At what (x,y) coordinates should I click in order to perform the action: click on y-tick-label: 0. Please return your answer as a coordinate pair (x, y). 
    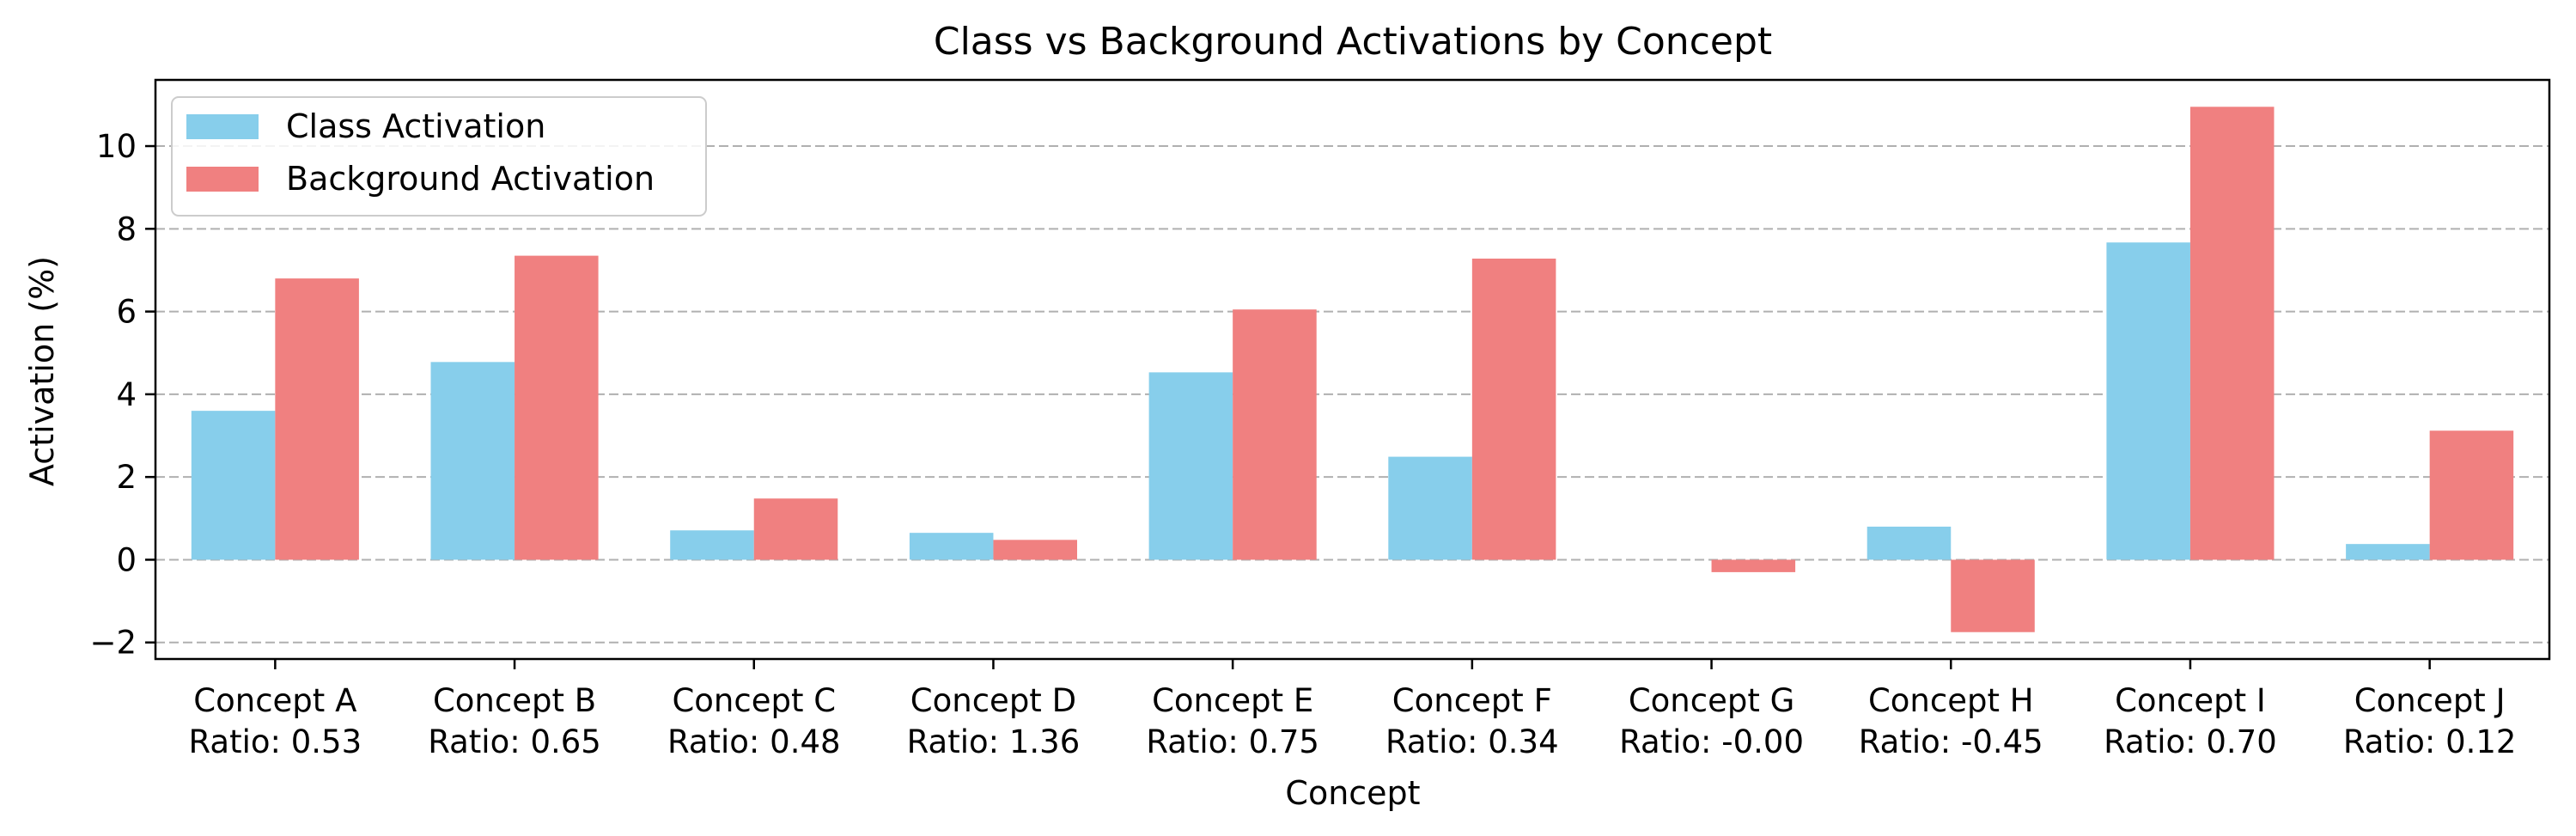
    Looking at the image, I should click on (126, 559).